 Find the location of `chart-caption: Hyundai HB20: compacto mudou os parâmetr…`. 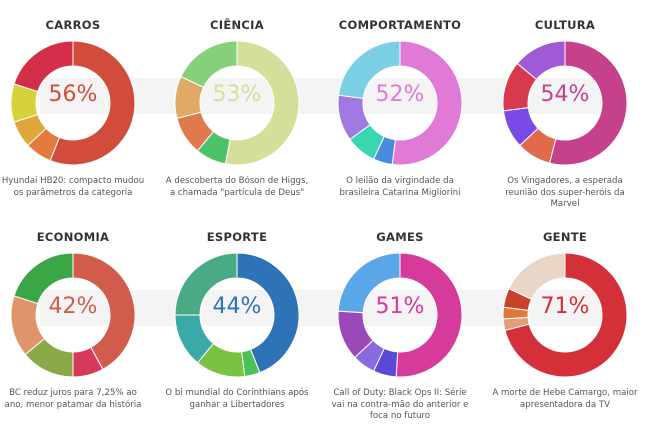

chart-caption: Hyundai HB20: compacto mudou os parâmetr… is located at coordinates (73, 187).